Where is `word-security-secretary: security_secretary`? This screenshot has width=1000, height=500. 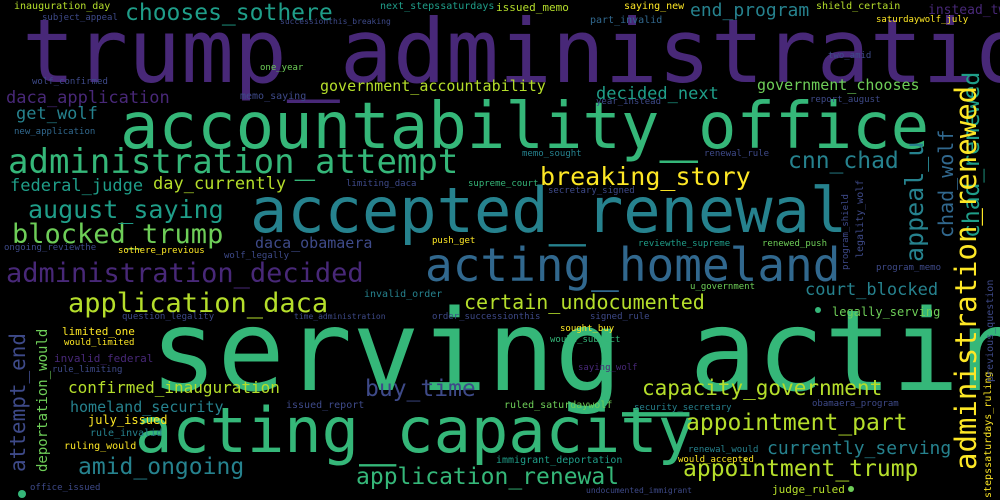 word-security-secretary: security_secretary is located at coordinates (683, 408).